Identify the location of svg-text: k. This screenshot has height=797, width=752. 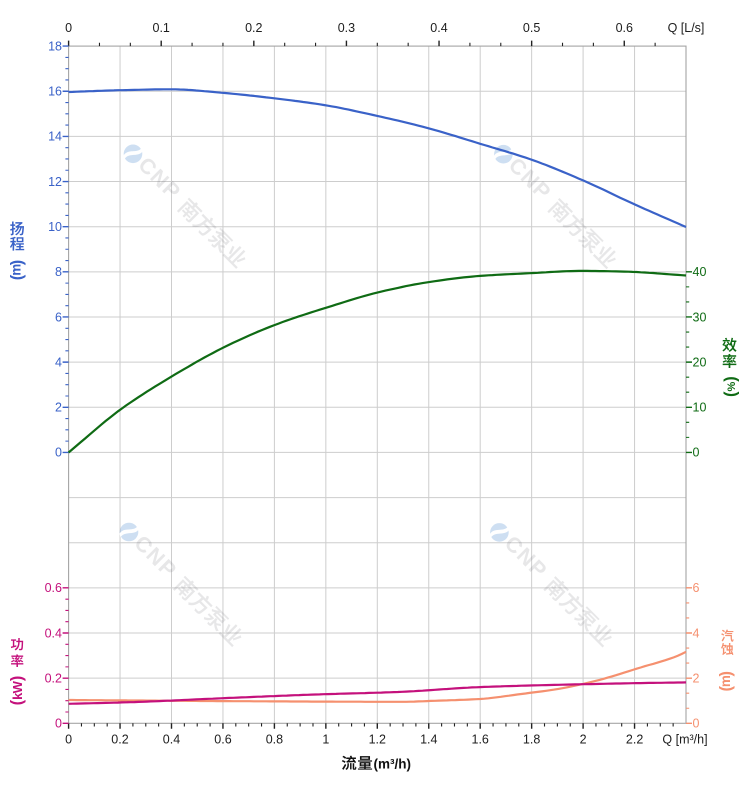
(17, 696).